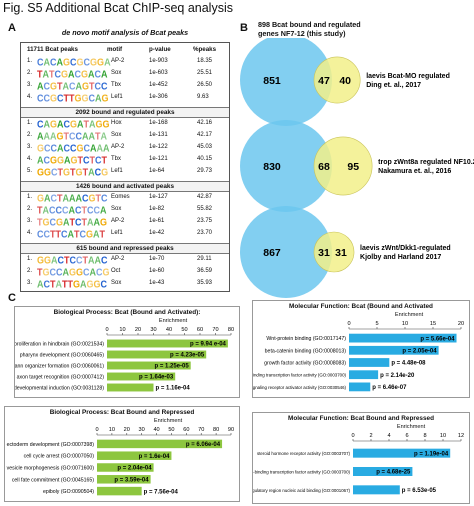 Image resolution: width=474 pixels, height=506 pixels. What do you see at coordinates (272, 167) in the screenshot?
I see `venn-count-left: 830` at bounding box center [272, 167].